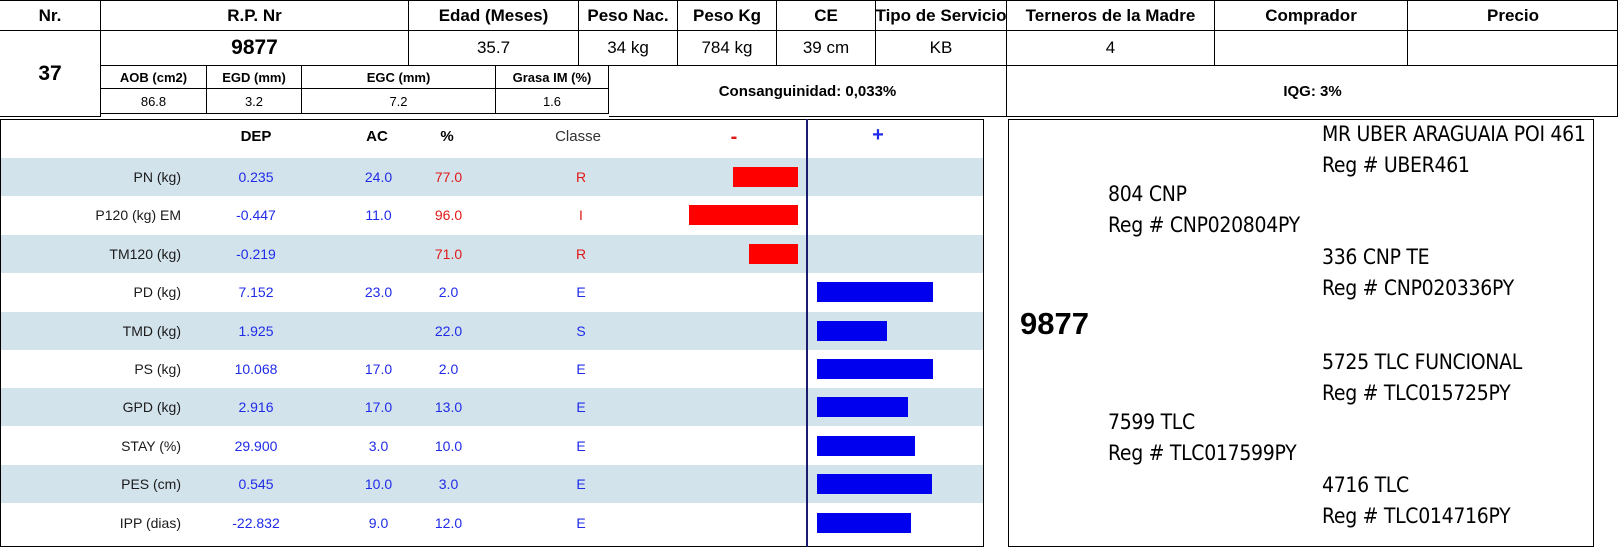 The height and width of the screenshot is (552, 1618). Describe the element at coordinates (492, 369) in the screenshot. I see `dep-row: PS (kg) 10.068 17.0 2.0 E` at that location.